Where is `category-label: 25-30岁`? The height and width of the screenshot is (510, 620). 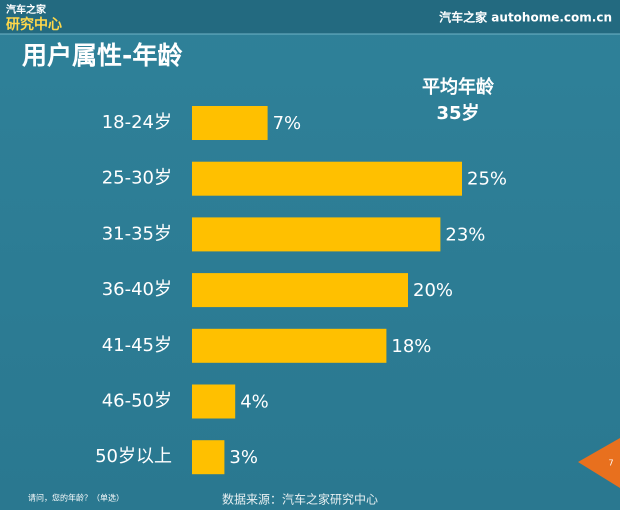 category-label: 25-30岁 is located at coordinates (137, 178).